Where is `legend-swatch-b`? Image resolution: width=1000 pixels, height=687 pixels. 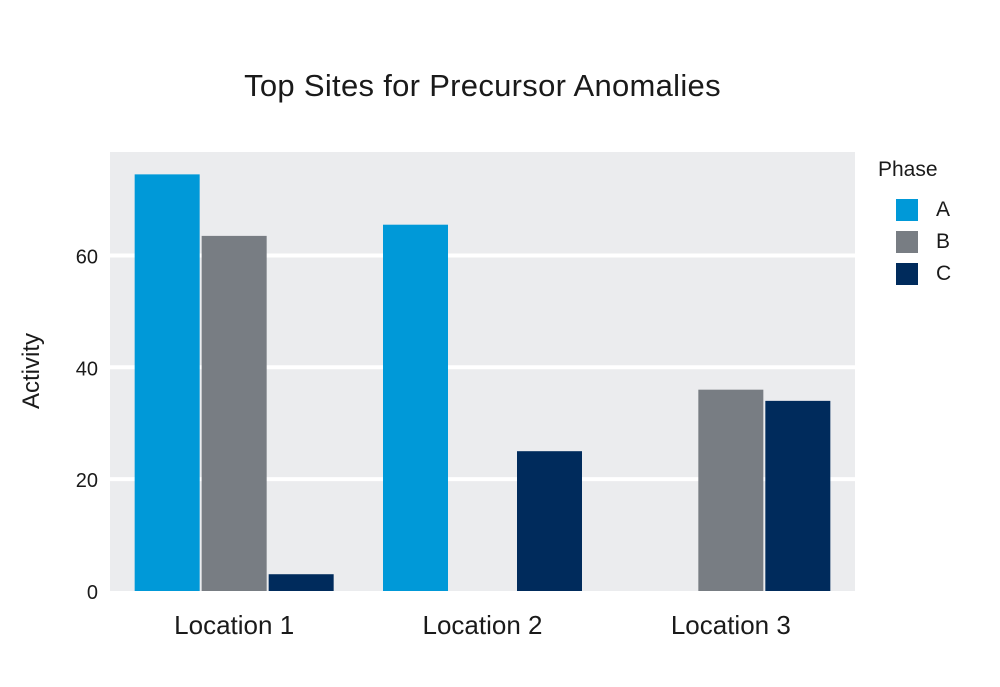
legend-swatch-b is located at coordinates (907, 242).